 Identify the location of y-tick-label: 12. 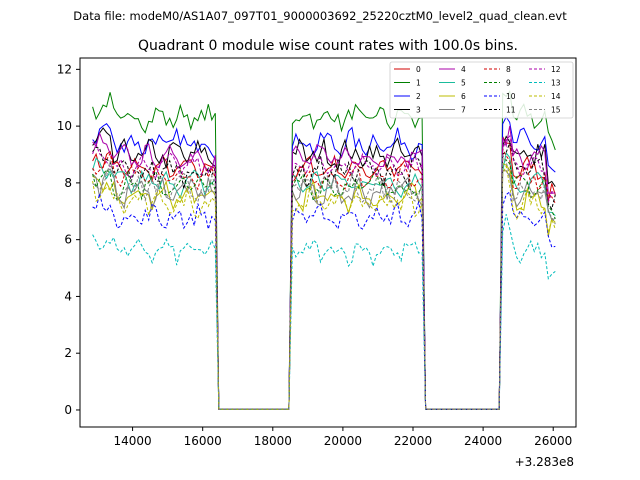
(64, 69).